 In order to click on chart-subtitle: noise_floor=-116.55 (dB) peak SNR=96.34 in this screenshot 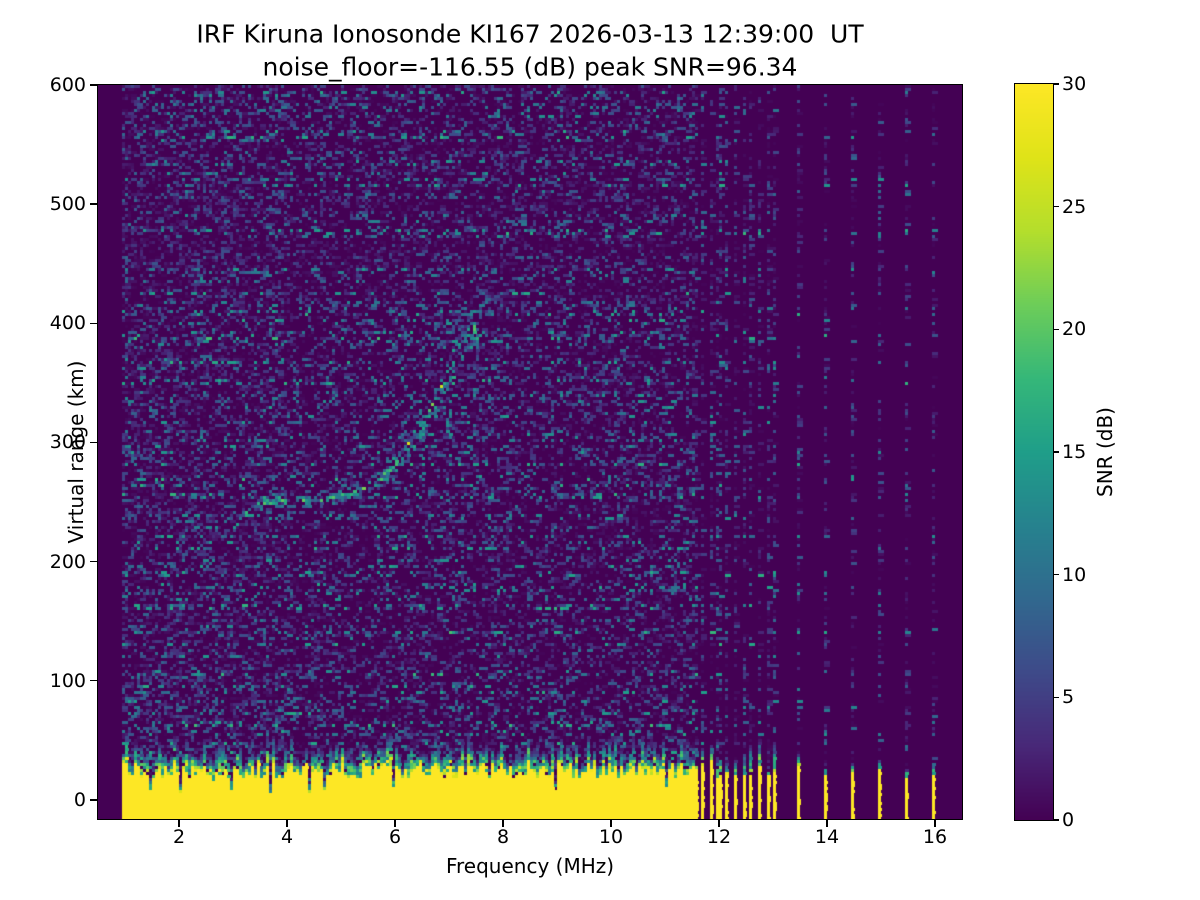, I will do `click(530, 67)`.